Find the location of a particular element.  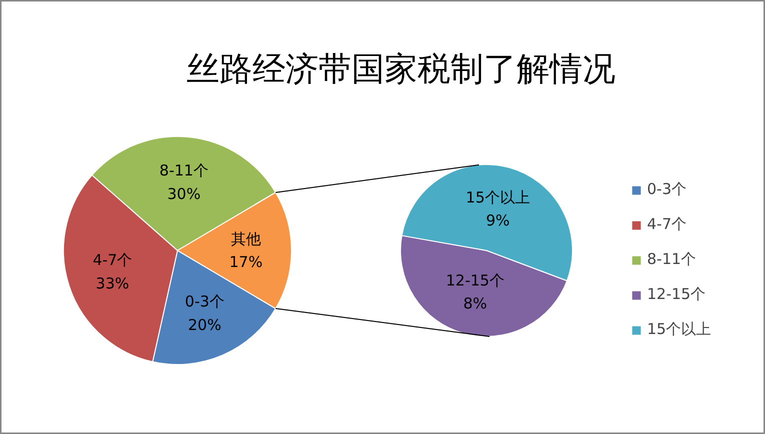

data-label: 12-15个 8% is located at coordinates (475, 292).